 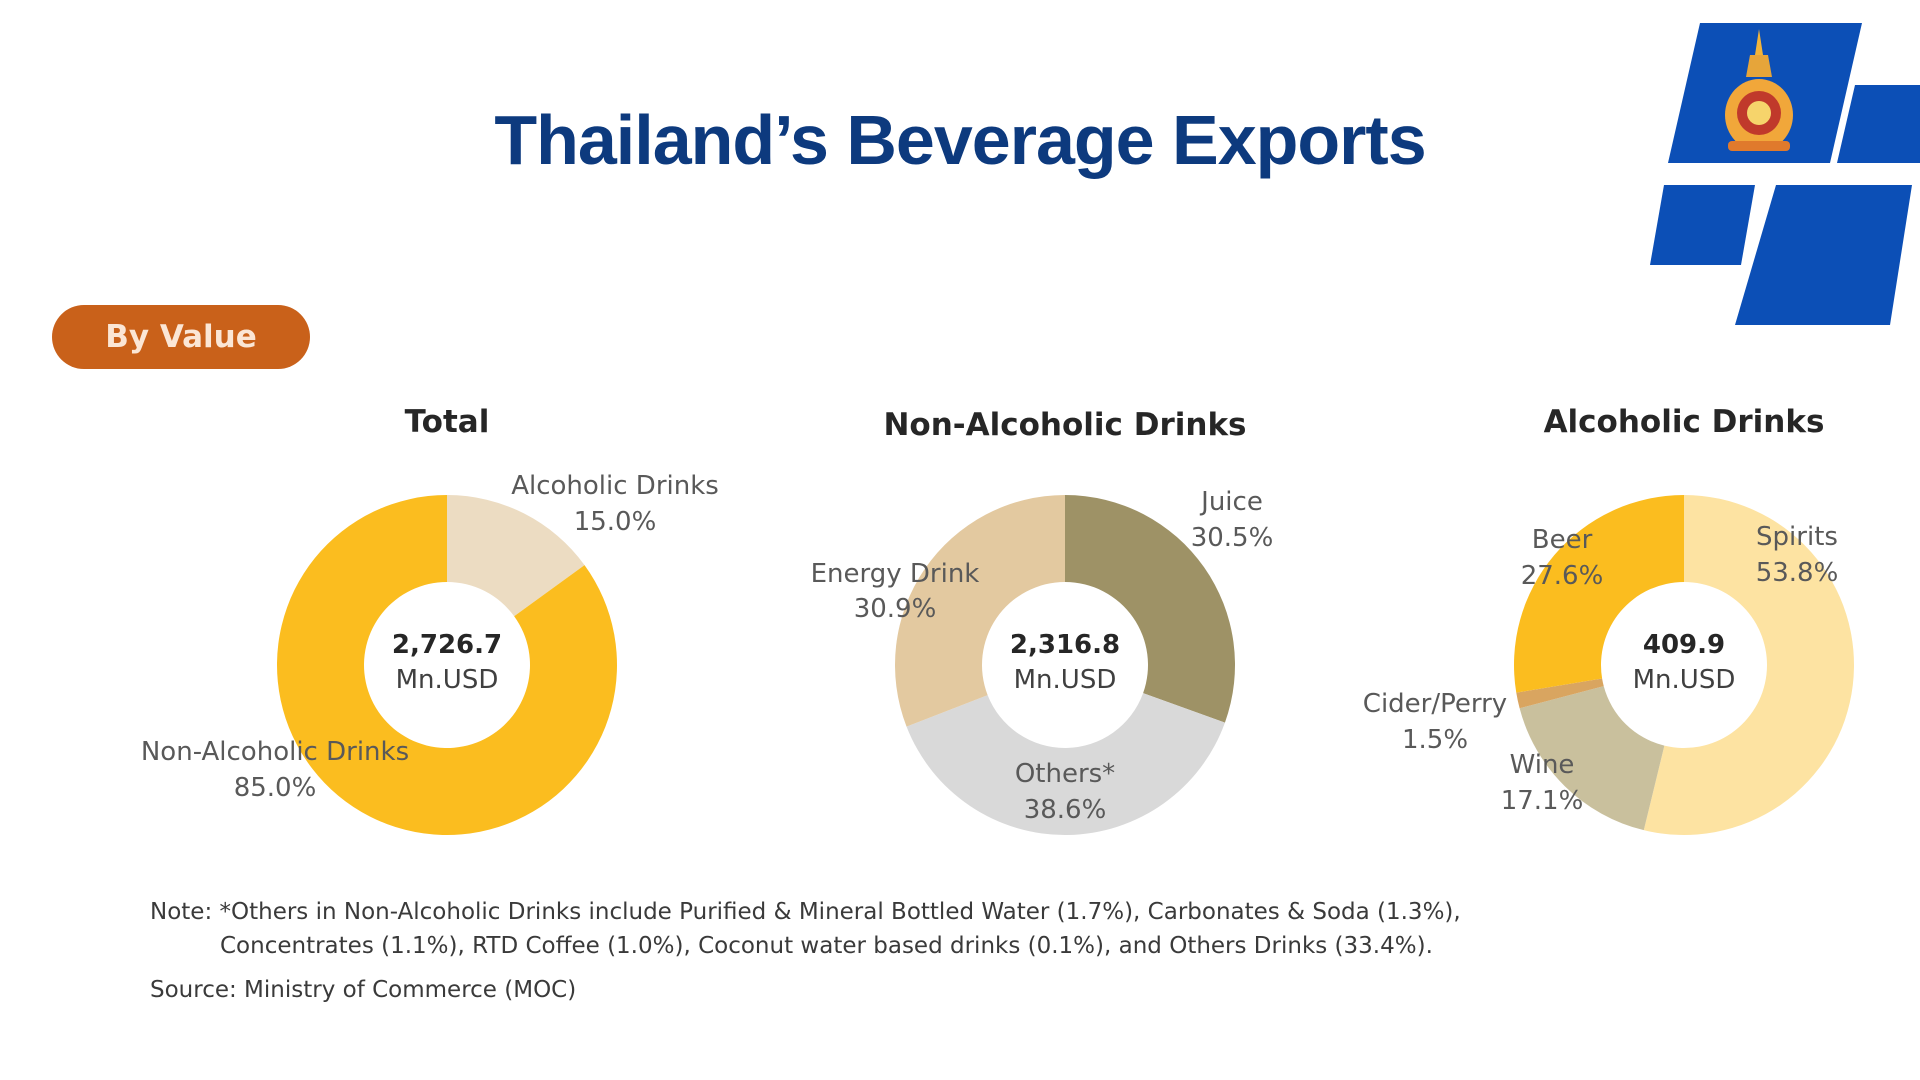 What do you see at coordinates (895, 609) in the screenshot?
I see `slice-value: 30.9%` at bounding box center [895, 609].